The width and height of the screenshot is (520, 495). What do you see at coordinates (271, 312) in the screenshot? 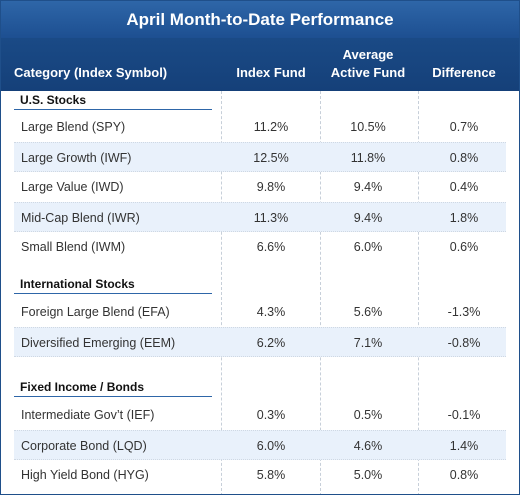
I see `row-index-fund: 4.3%` at bounding box center [271, 312].